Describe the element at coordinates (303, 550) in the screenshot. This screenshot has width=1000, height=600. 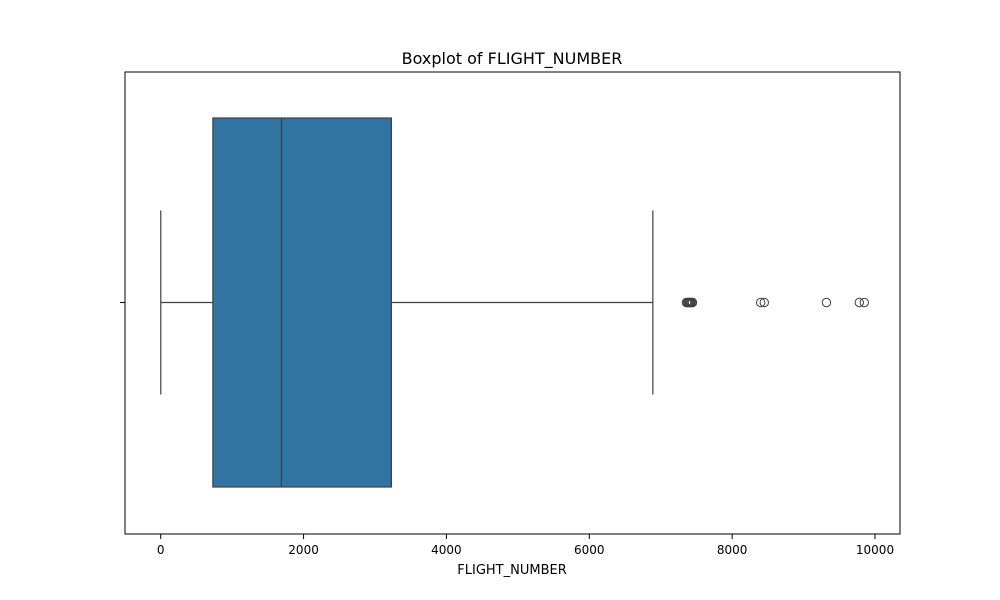
I see `x-tick-label: 2000` at that location.